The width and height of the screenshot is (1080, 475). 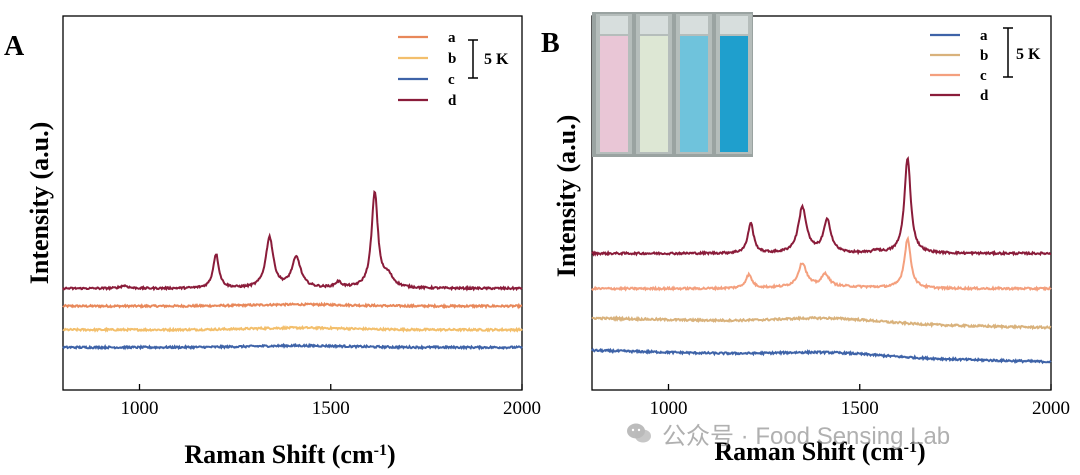 I want to click on panel-a-tick-label: 2000, so click(x=522, y=408).